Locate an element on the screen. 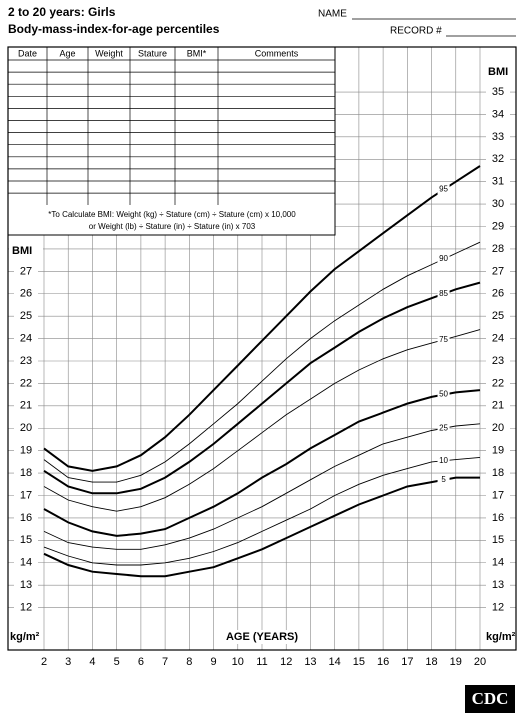 Image resolution: width=523 pixels, height=724 pixels. y-axis-unit: kg/m² is located at coordinates (501, 637).